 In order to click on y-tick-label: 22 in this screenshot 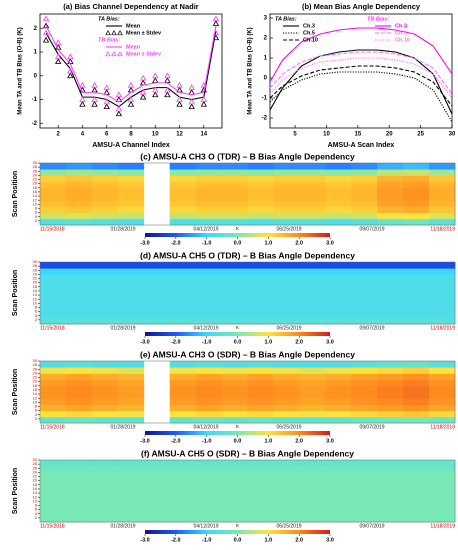, I will do `click(35, 278)`.